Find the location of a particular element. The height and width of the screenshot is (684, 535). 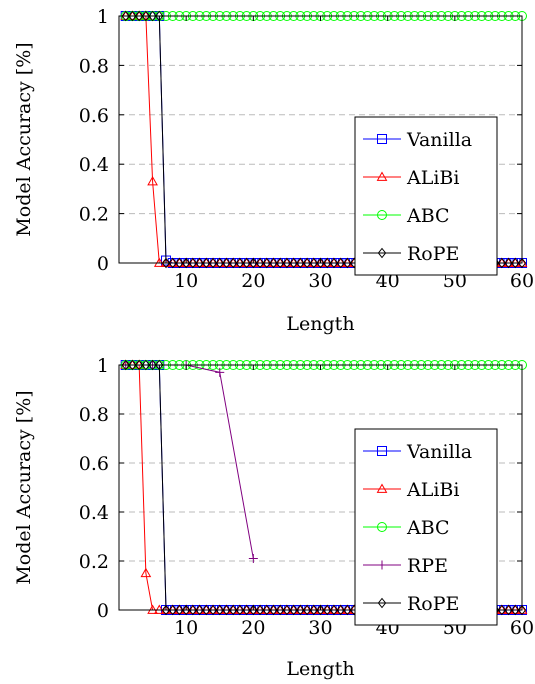

x-tick-label: 30 is located at coordinates (320, 281).